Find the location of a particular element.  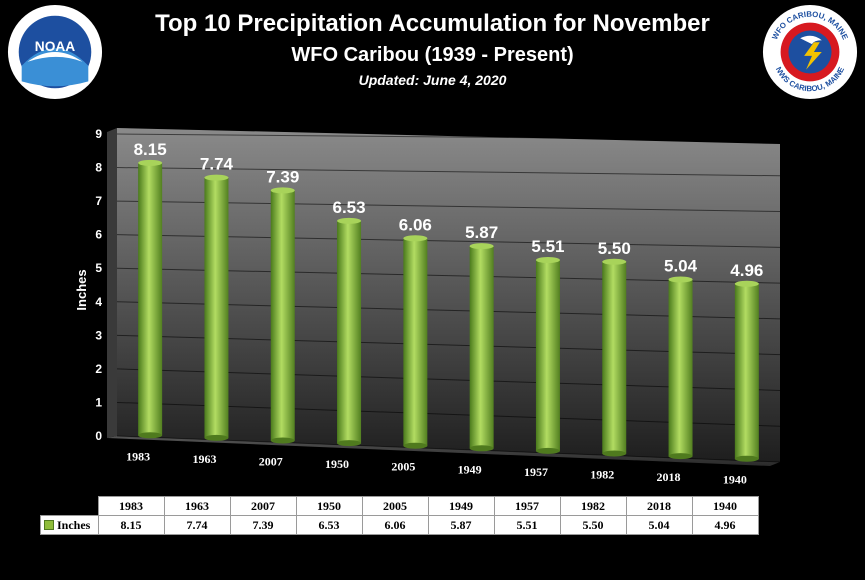

data-label: 5.50 is located at coordinates (614, 248).